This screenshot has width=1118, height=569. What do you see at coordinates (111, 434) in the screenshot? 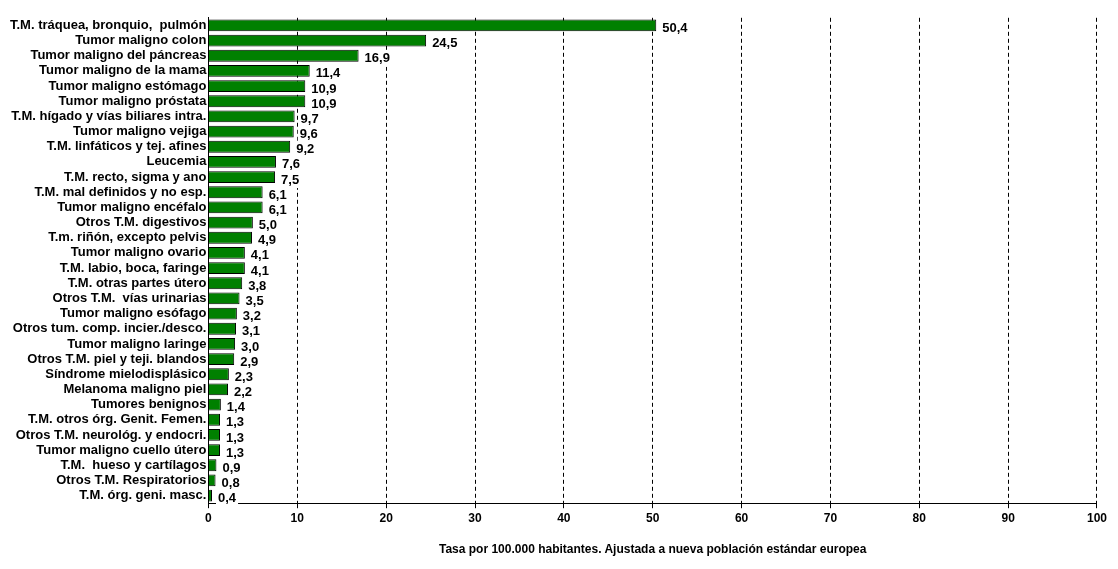
I see `y-tick-label: Otros T.M. neurológ. y endocri.` at bounding box center [111, 434].